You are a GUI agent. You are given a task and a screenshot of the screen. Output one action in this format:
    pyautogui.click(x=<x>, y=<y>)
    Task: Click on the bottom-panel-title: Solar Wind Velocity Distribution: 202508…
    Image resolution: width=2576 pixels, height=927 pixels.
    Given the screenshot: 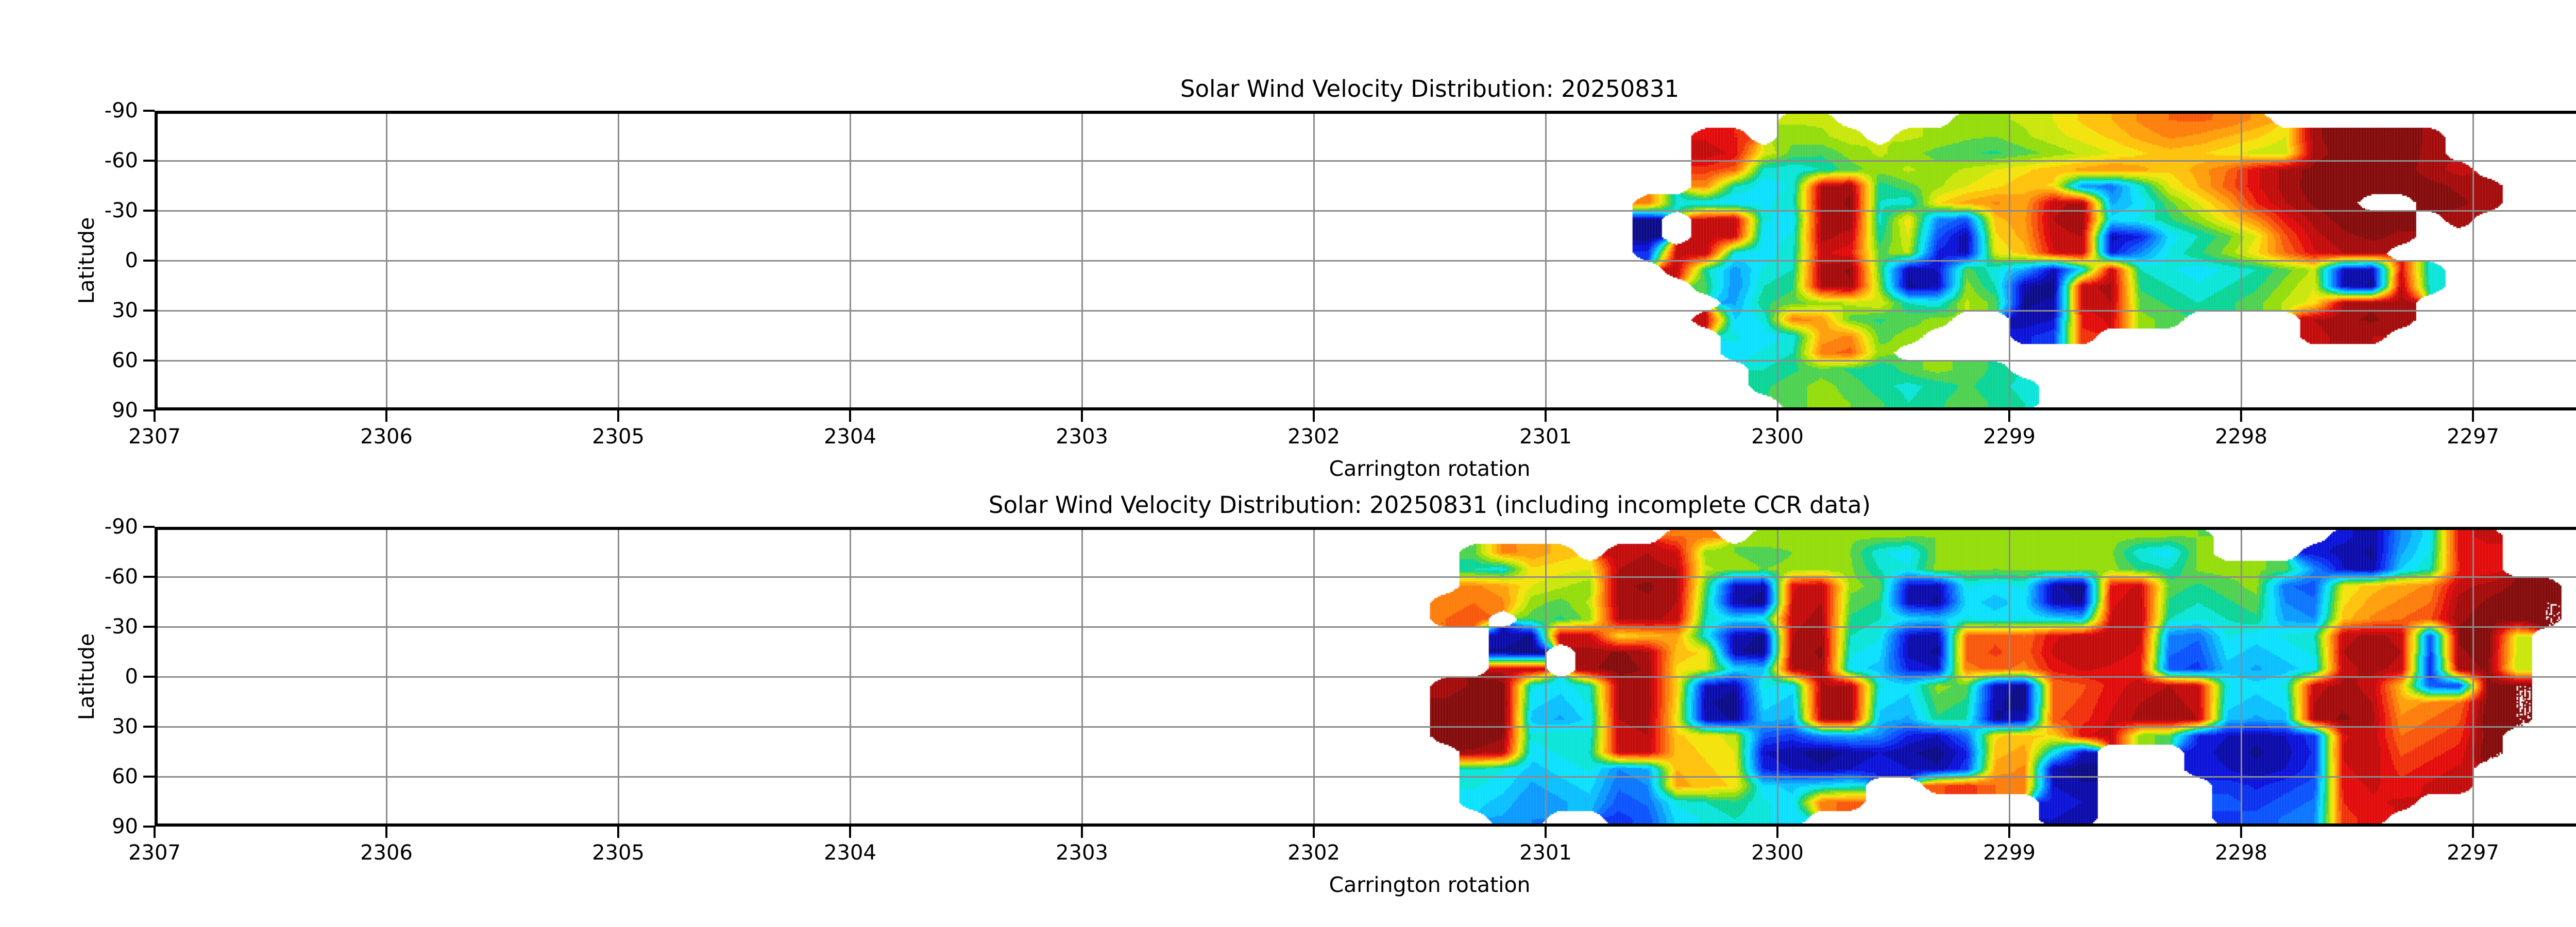 What is the action you would take?
    pyautogui.click(x=1429, y=505)
    